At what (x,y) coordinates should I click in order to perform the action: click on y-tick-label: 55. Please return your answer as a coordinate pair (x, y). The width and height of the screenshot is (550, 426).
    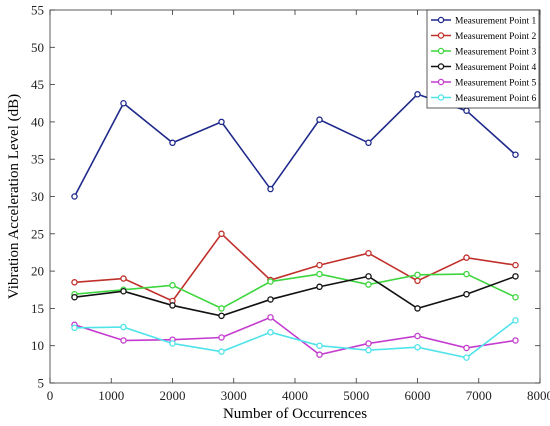
    Looking at the image, I should click on (37, 10).